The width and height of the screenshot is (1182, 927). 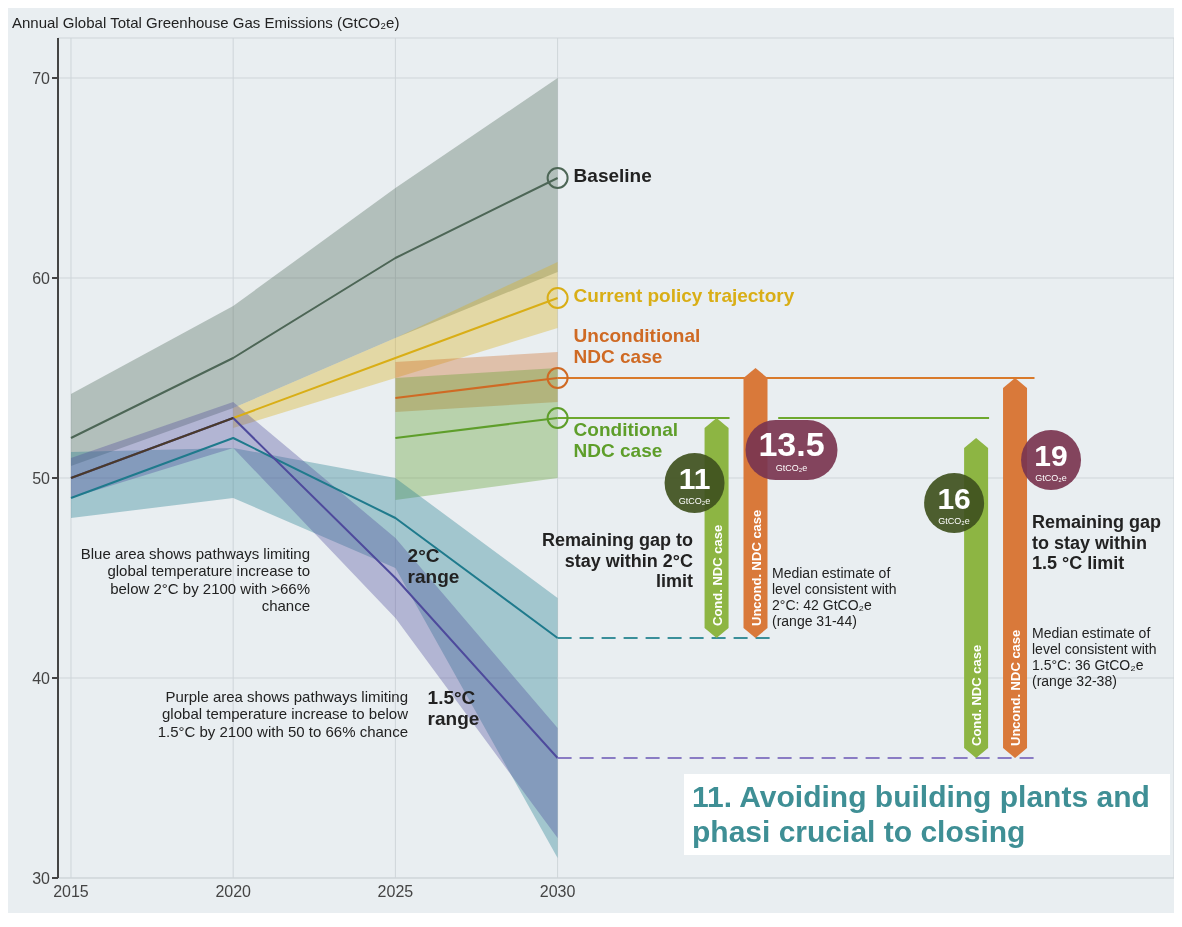 I want to click on y-tick-label: 50, so click(x=41, y=478).